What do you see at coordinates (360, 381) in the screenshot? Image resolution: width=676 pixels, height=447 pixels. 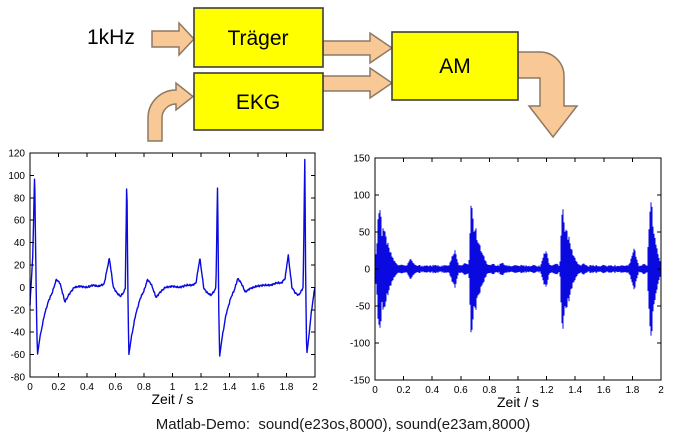 I see `y-tick-label: -150` at bounding box center [360, 381].